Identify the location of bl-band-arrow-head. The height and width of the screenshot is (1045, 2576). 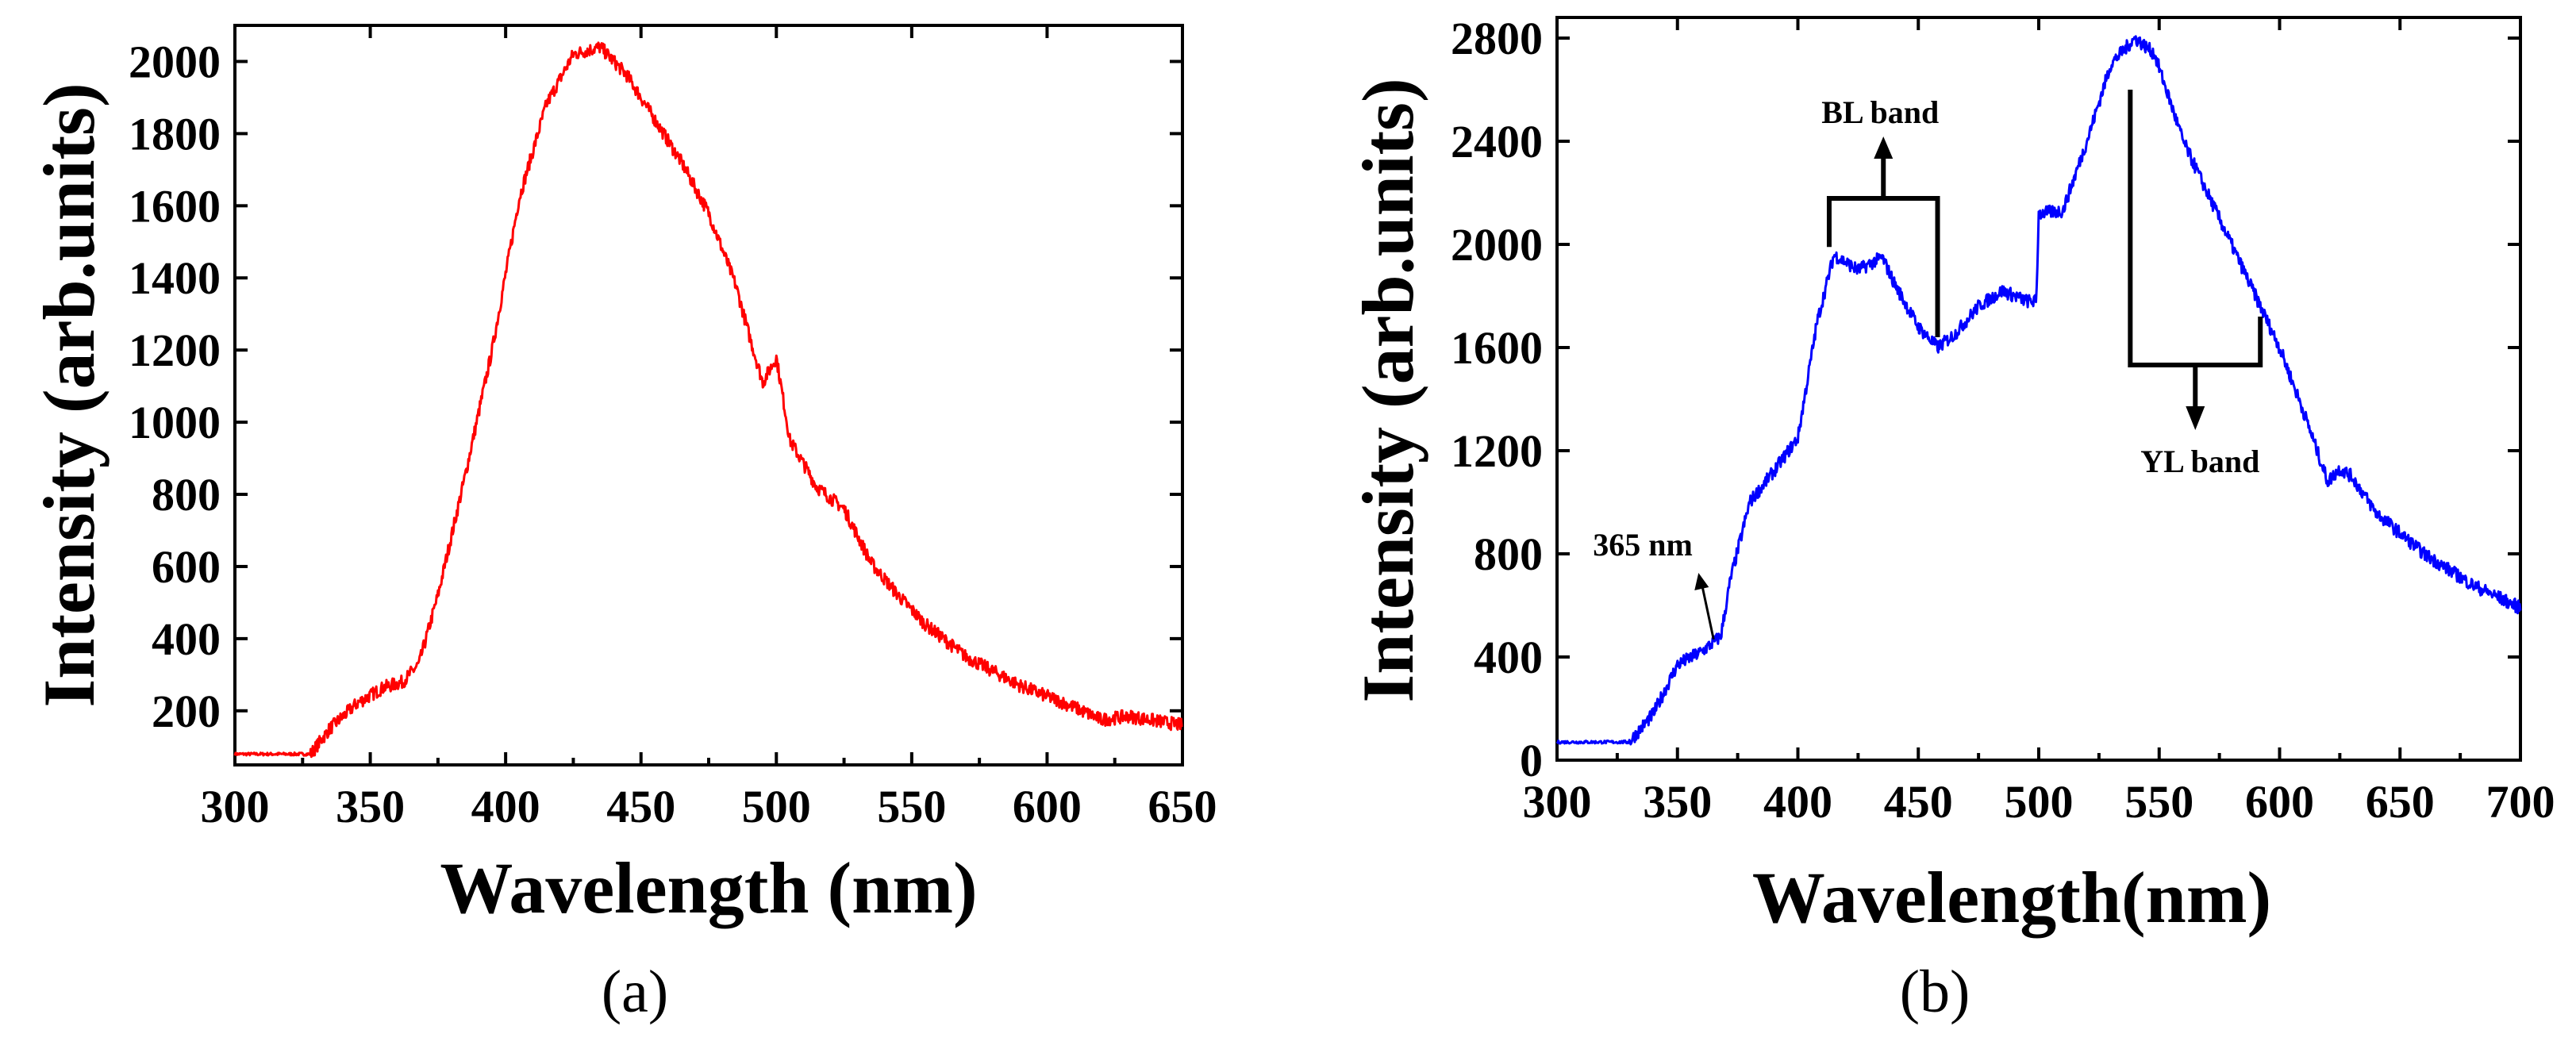
(1884, 147).